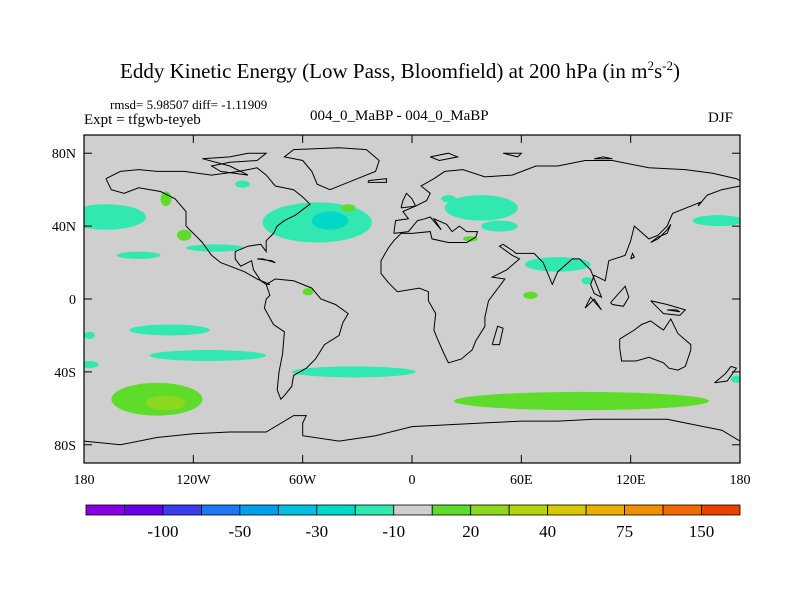 Image resolution: width=800 pixels, height=600 pixels. What do you see at coordinates (162, 531) in the screenshot?
I see `colorbar-label: -100` at bounding box center [162, 531].